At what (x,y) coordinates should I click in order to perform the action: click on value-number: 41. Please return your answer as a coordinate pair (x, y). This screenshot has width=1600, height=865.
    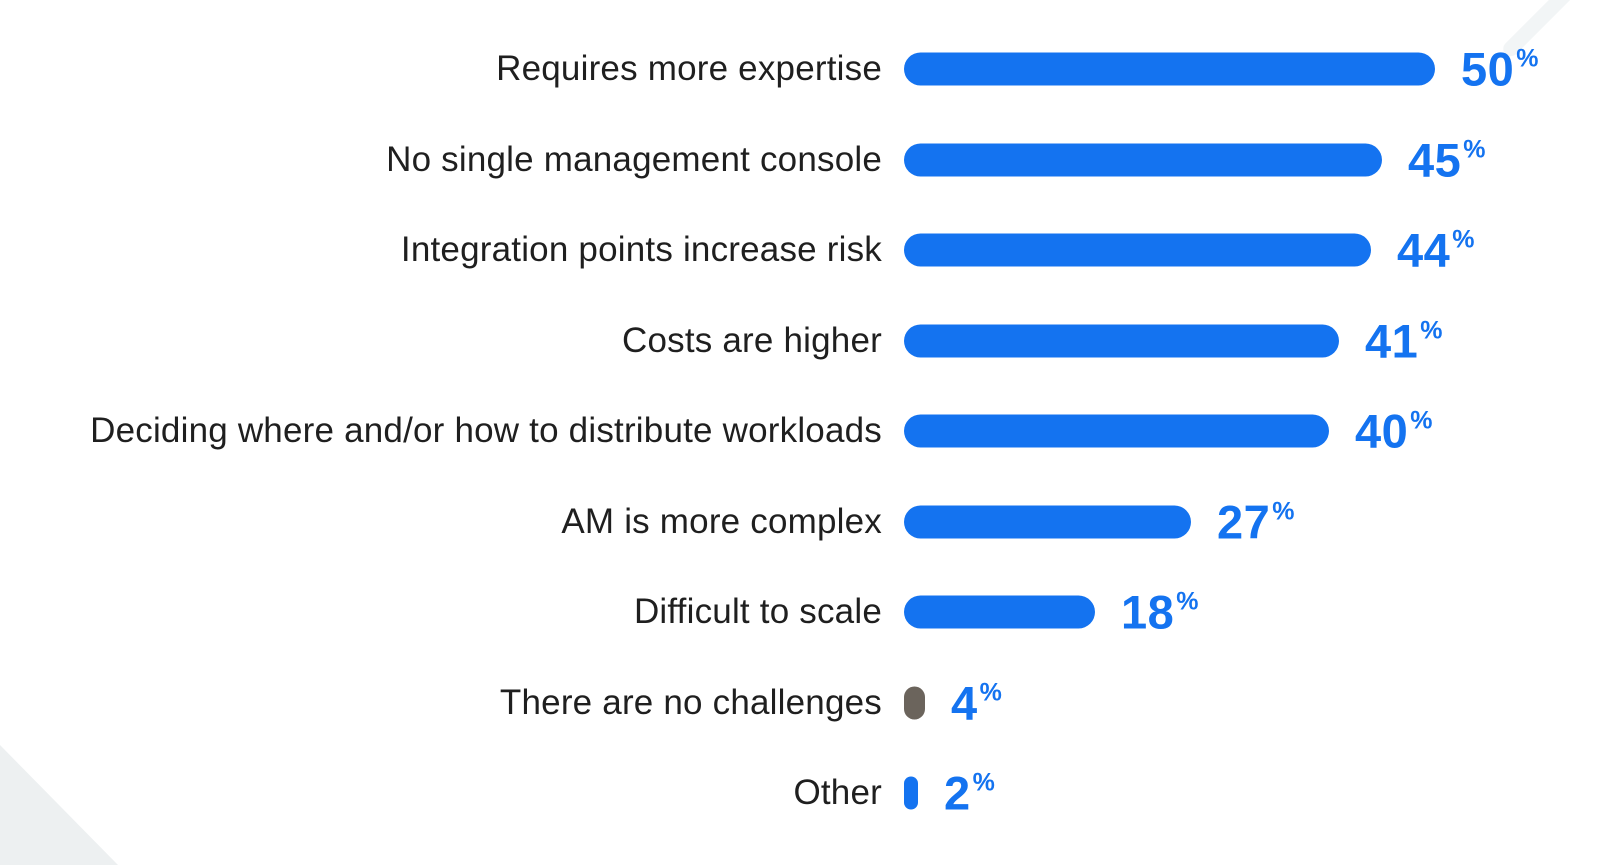
    Looking at the image, I should click on (1392, 340).